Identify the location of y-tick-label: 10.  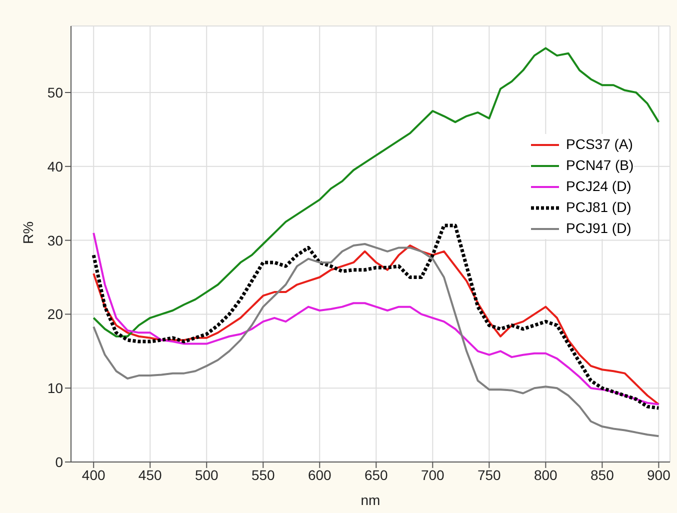
(55, 388).